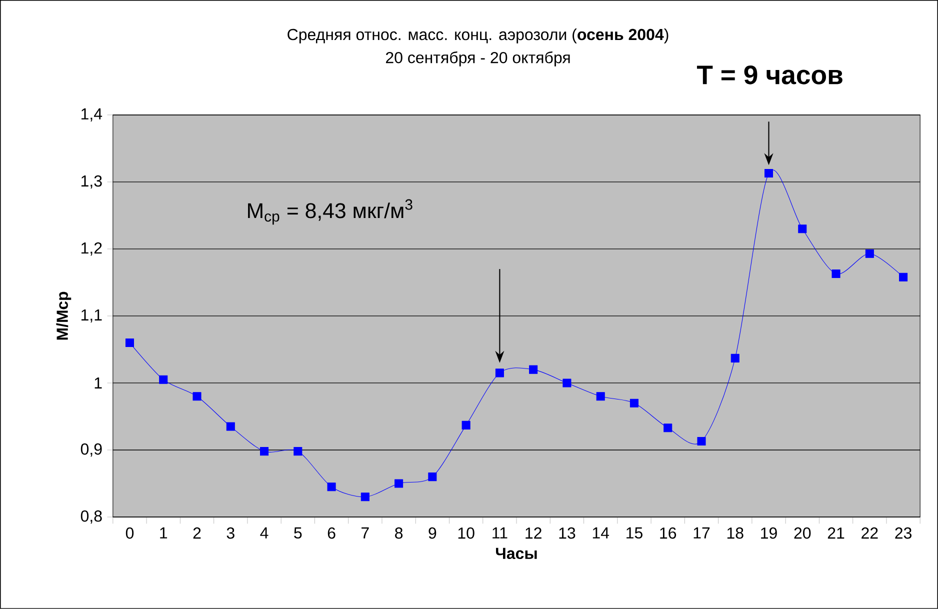 The width and height of the screenshot is (938, 609). Describe the element at coordinates (478, 36) in the screenshot. I see `chart-title: Средняя относ. масс. конц. аэрозоли (осень 2004)` at that location.